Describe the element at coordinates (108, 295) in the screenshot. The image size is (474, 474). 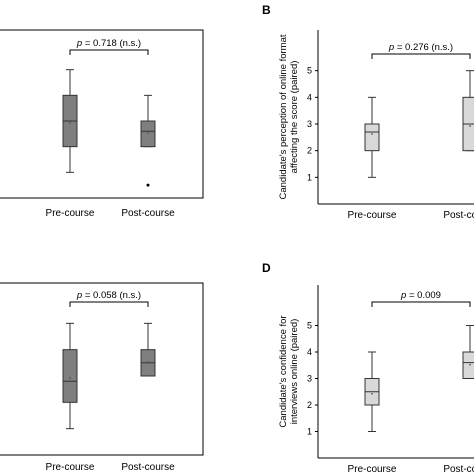
I see `p-value-annotation: p = 0.058 (n.s.)` at that location.